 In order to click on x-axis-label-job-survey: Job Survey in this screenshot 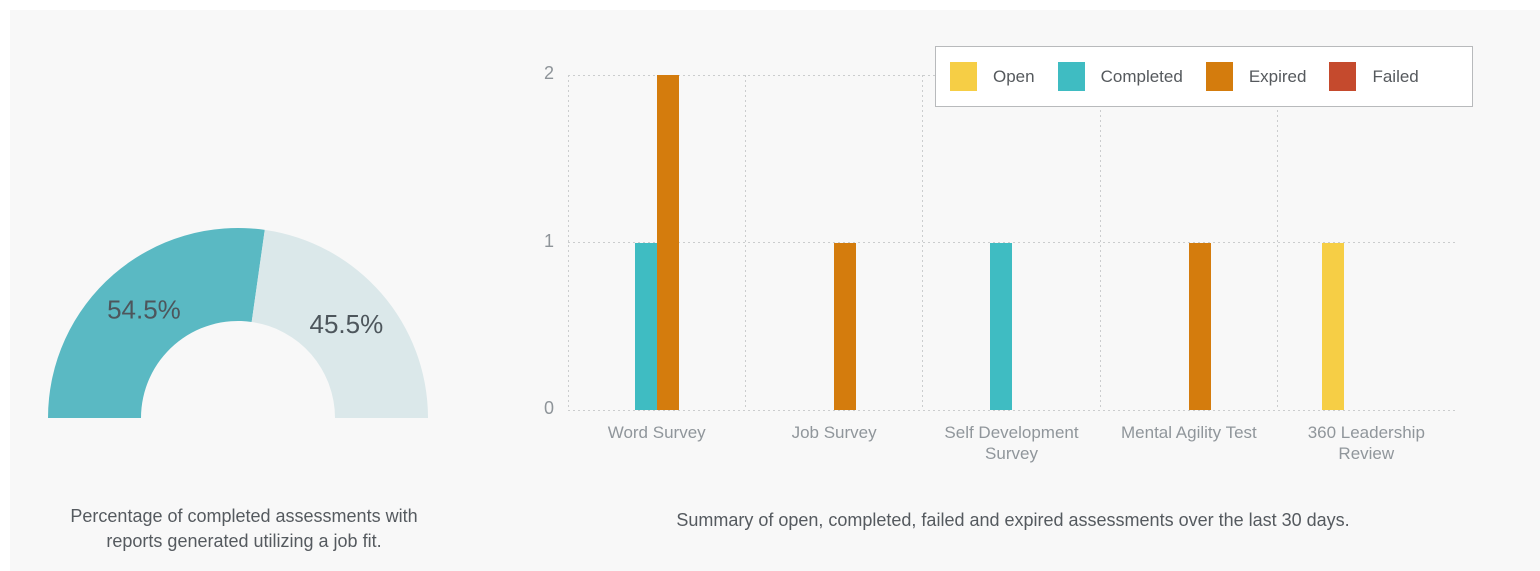, I will do `click(834, 432)`.